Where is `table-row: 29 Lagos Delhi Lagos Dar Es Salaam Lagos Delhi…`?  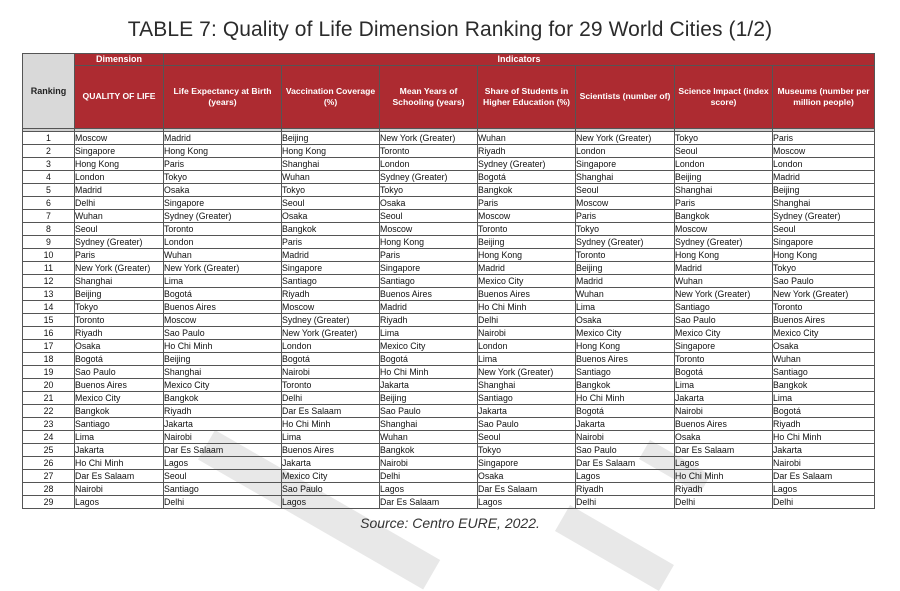 table-row: 29 Lagos Delhi Lagos Dar Es Salaam Lagos Delhi… is located at coordinates (449, 502).